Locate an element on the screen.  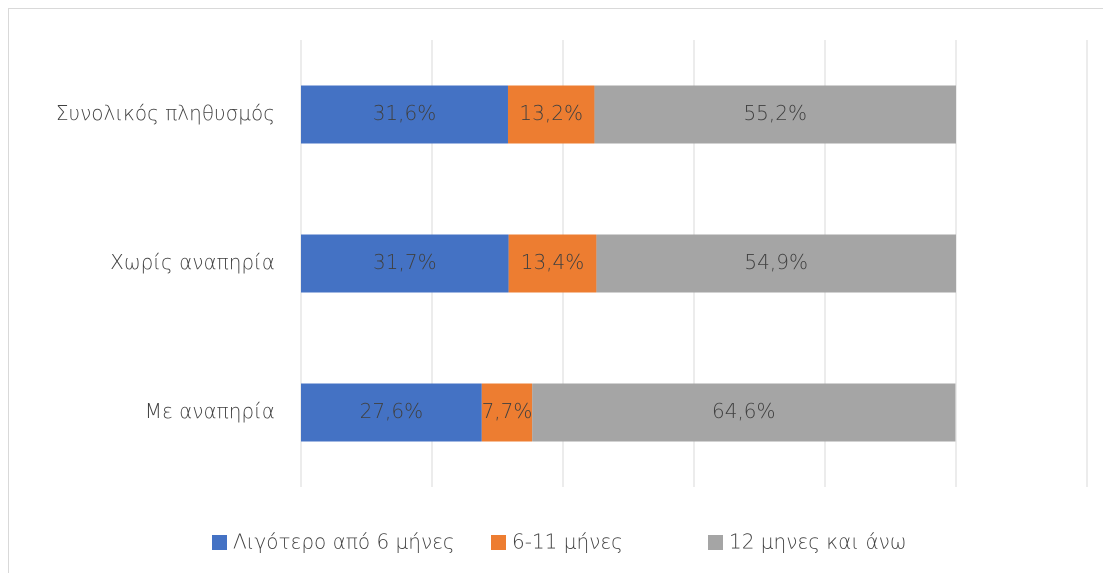
data-label: 31,6% is located at coordinates (405, 113).